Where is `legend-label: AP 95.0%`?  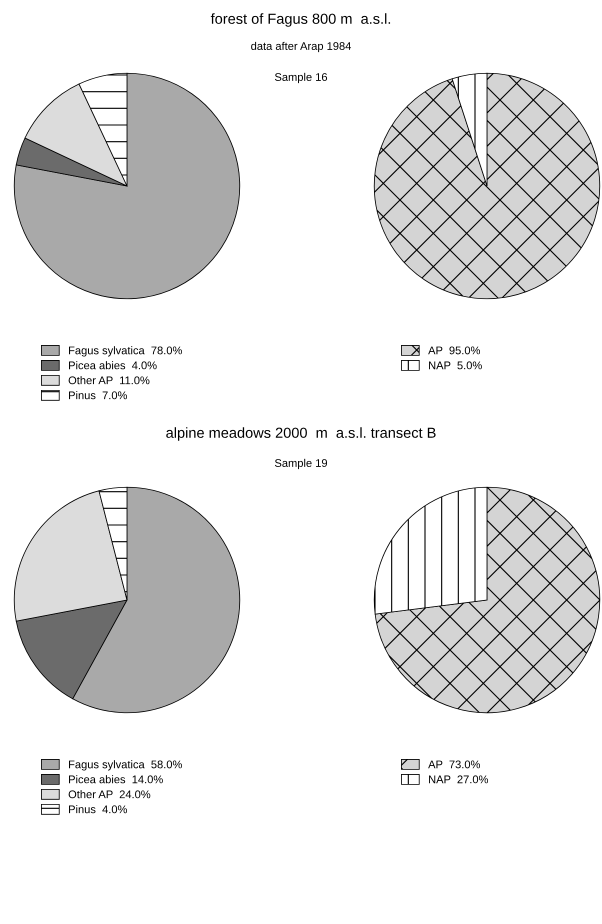 legend-label: AP 95.0% is located at coordinates (454, 350).